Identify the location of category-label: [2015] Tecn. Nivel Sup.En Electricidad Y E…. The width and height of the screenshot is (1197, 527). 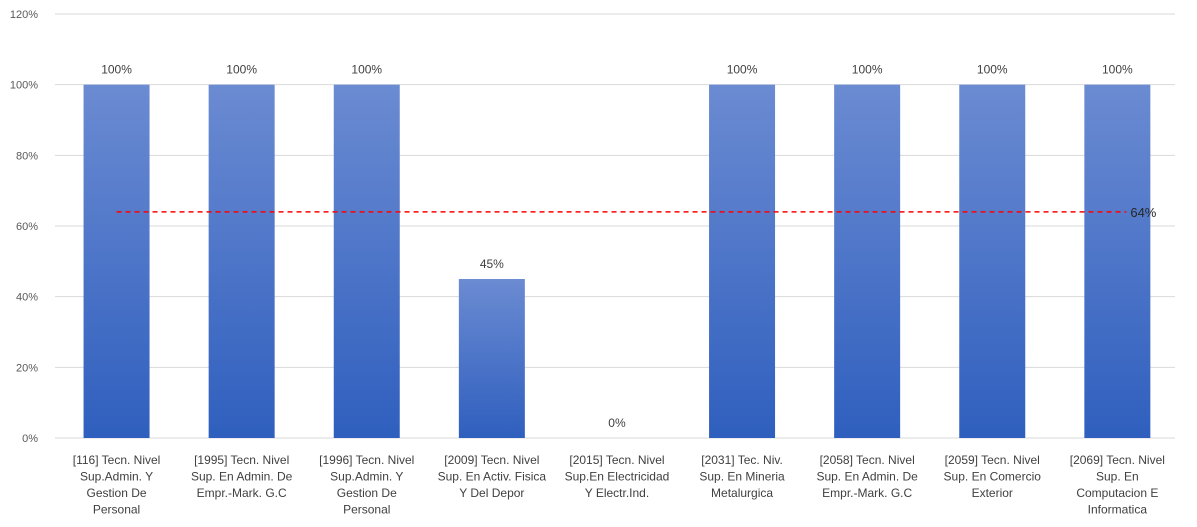
(617, 476).